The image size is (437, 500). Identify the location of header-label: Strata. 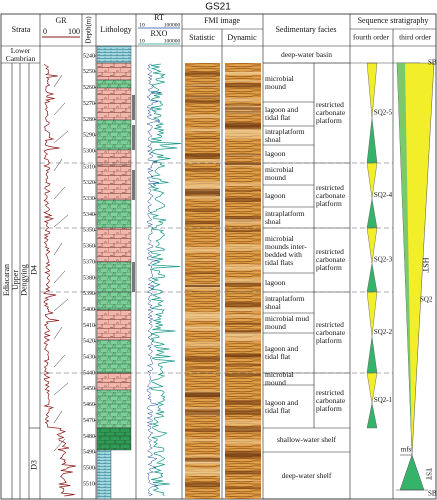
(21, 29).